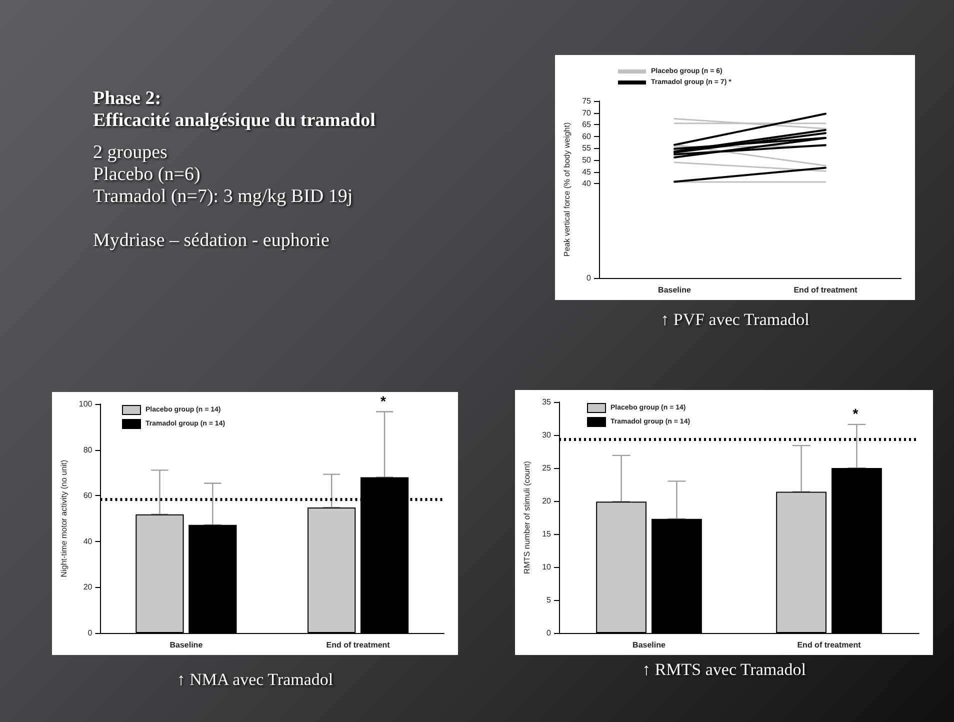  Describe the element at coordinates (547, 402) in the screenshot. I see `y-tick-label: 35` at that location.